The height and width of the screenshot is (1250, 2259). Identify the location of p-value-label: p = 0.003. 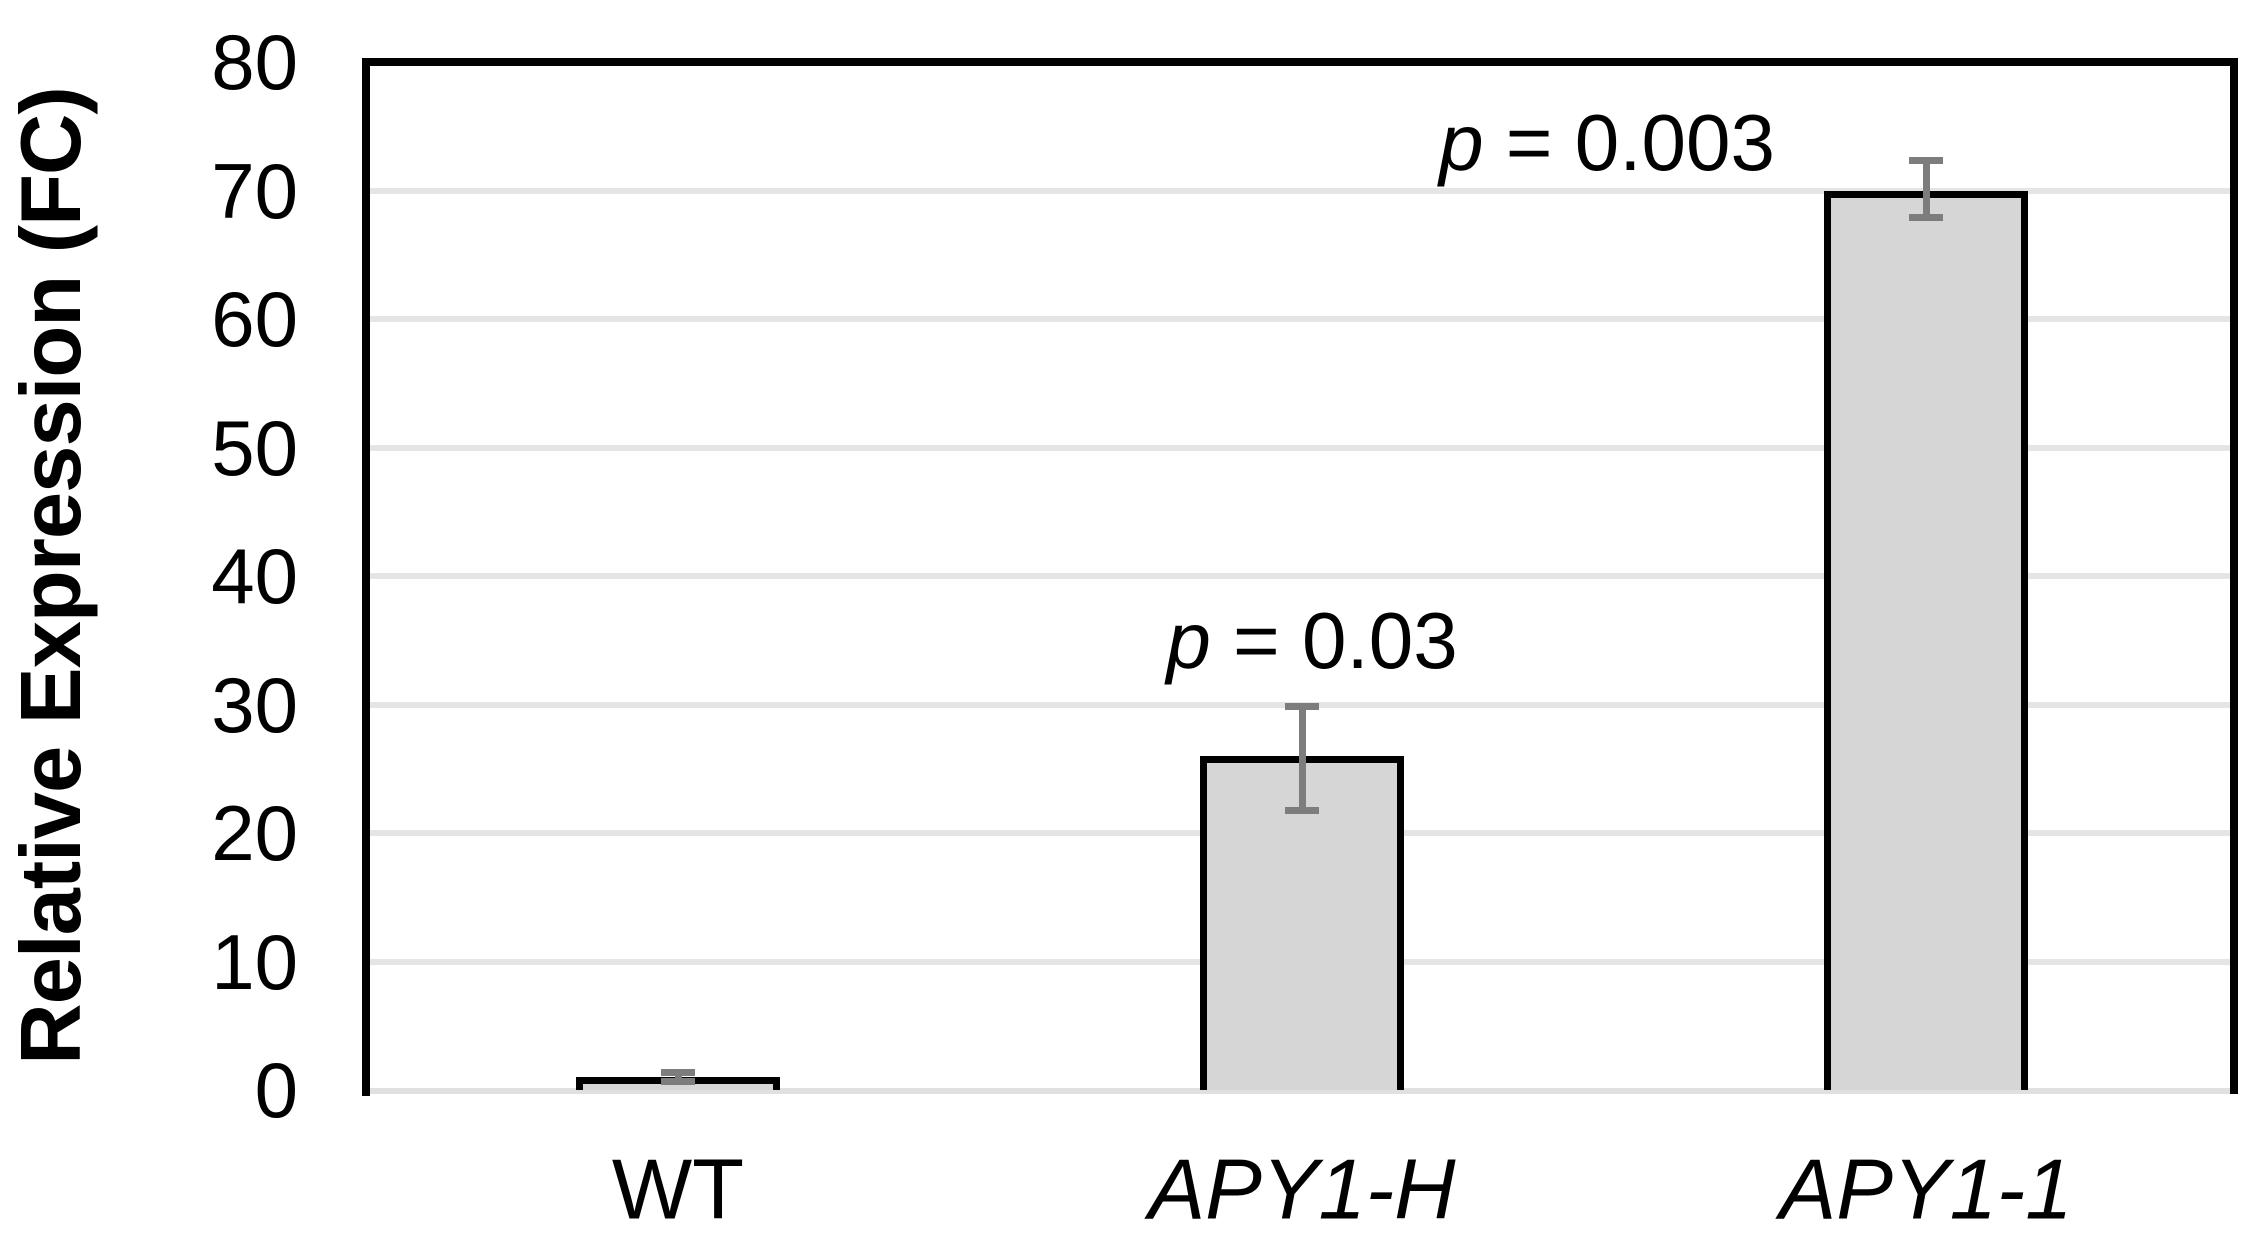
(1607, 143).